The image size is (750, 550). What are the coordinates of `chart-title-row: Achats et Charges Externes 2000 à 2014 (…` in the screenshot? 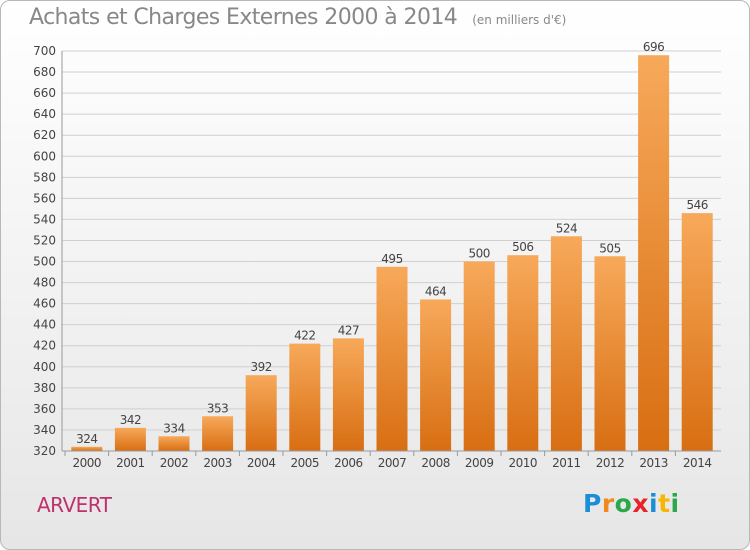 It's located at (297, 17).